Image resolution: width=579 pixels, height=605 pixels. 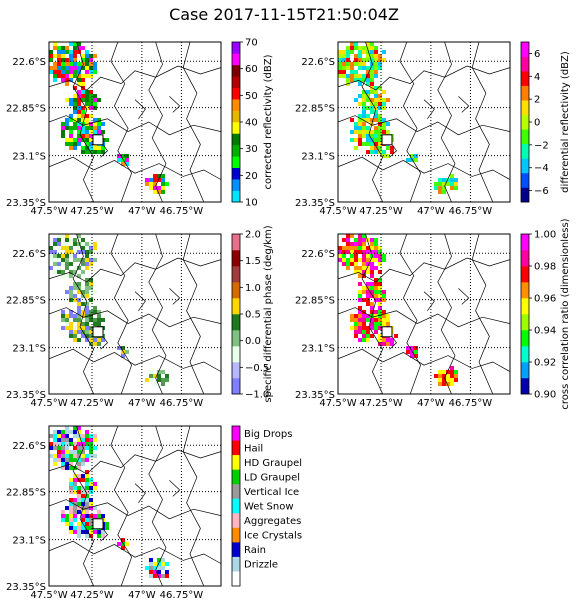 What do you see at coordinates (541, 191) in the screenshot?
I see `colorbar-tick-label: −6` at bounding box center [541, 191].